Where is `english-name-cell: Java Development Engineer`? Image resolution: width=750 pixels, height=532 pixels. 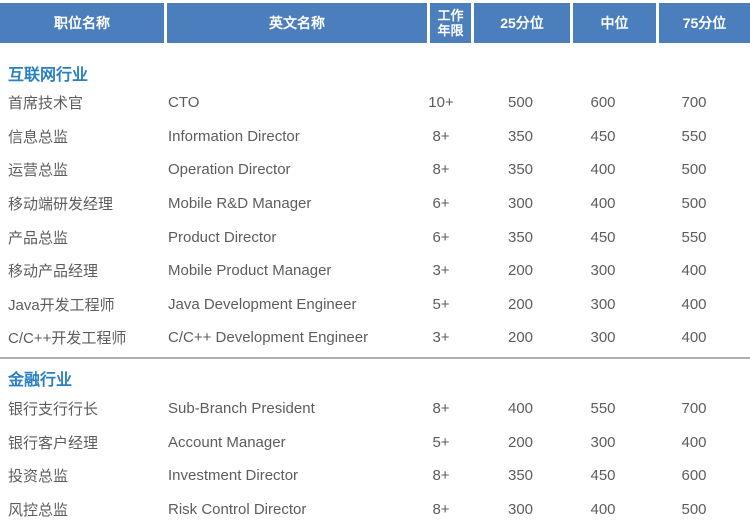
english-name-cell: Java Development Engineer is located at coordinates (262, 304).